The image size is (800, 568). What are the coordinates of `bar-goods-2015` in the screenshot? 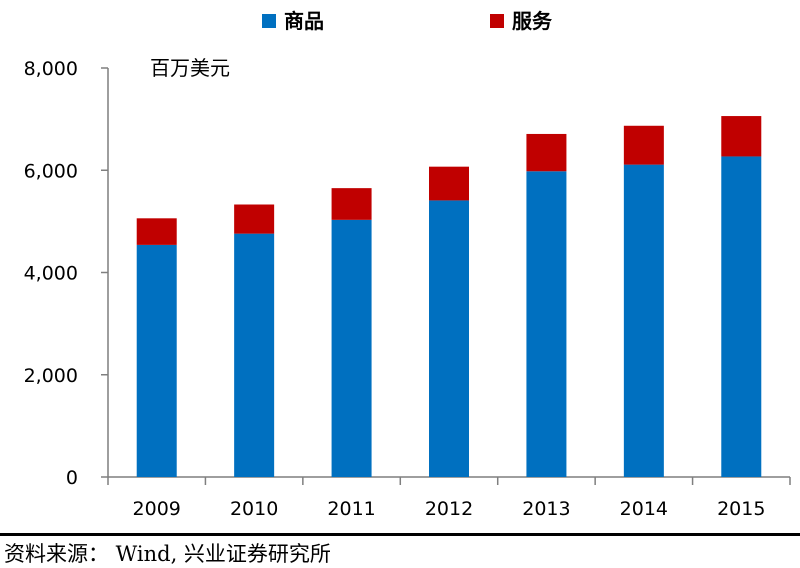 It's located at (741, 317).